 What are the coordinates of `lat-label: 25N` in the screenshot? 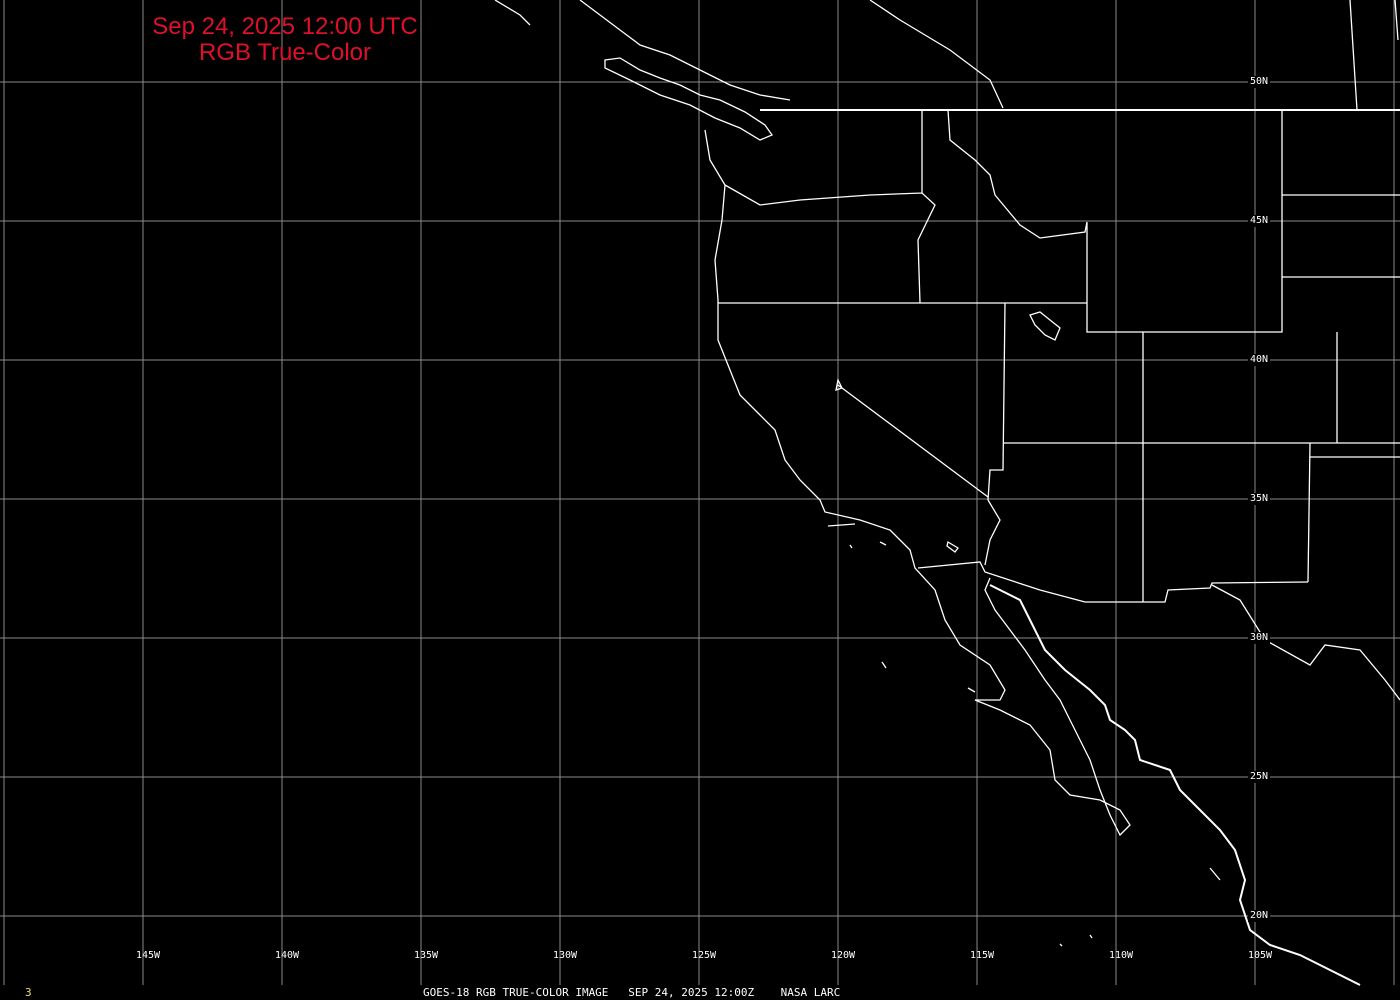 It's located at (1259, 777).